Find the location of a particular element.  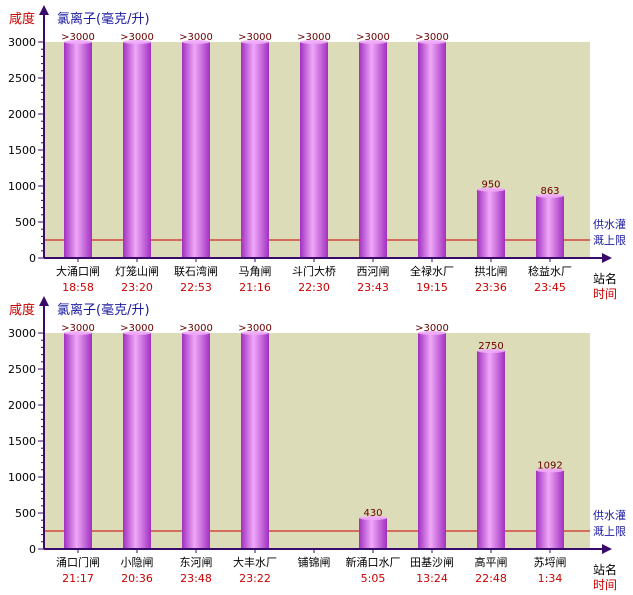

x-tick-label: 西河闸 is located at coordinates (373, 271).